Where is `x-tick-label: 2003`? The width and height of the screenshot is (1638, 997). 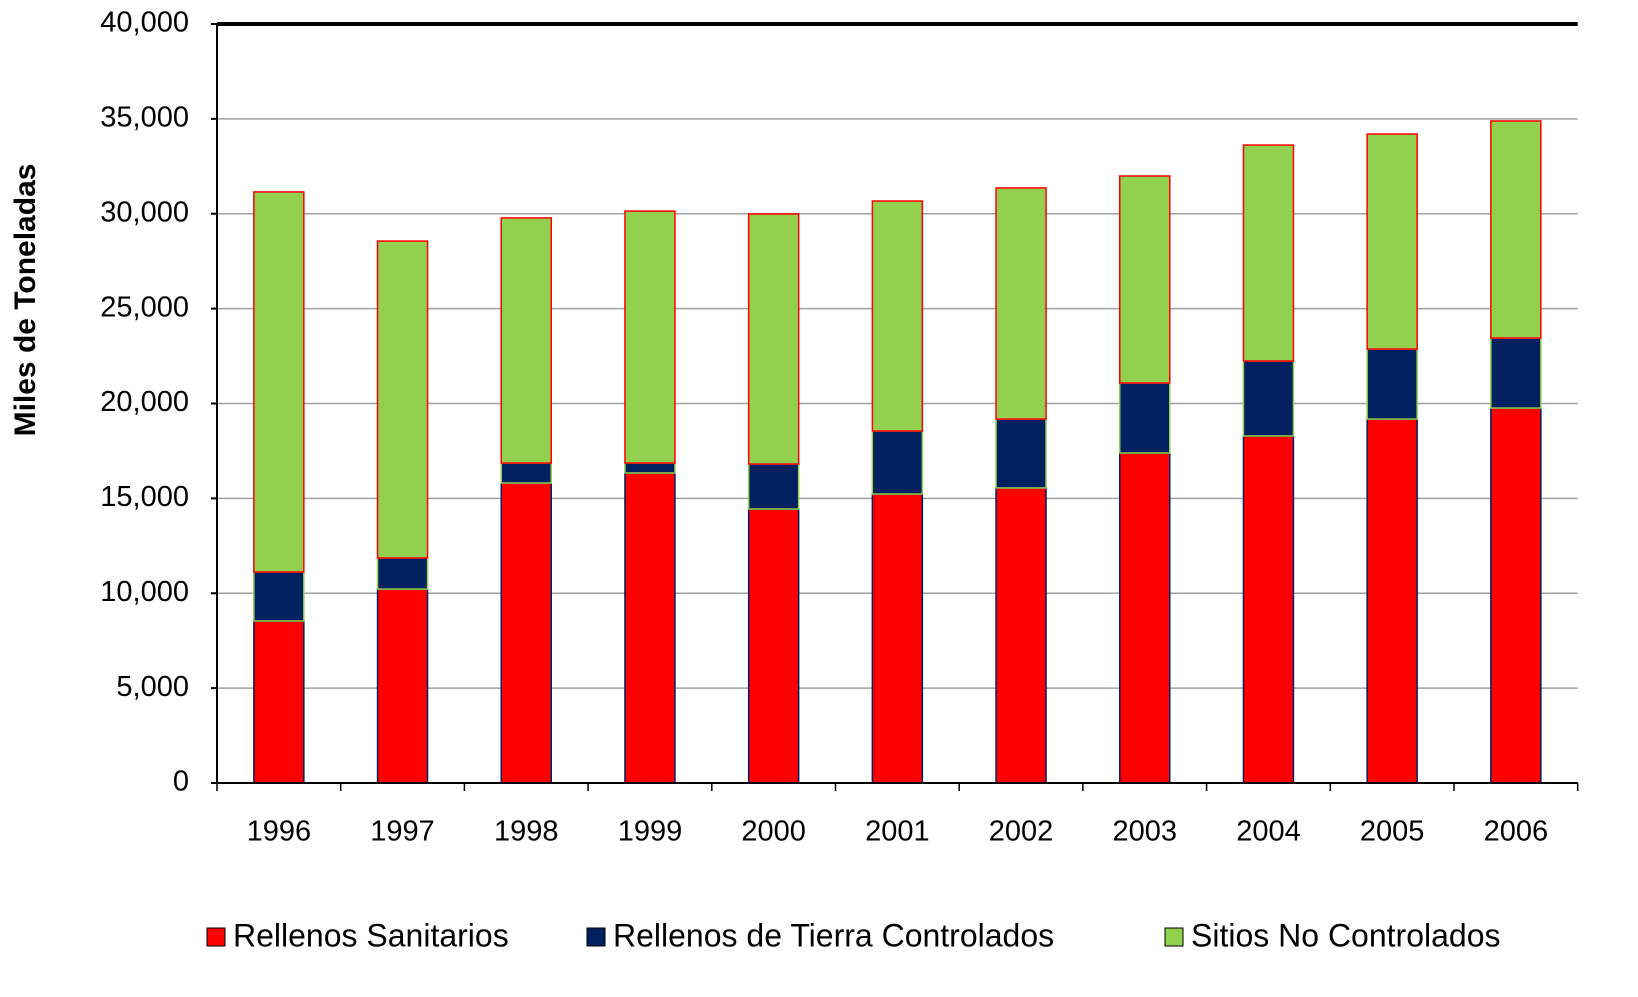
x-tick-label: 2003 is located at coordinates (1144, 832).